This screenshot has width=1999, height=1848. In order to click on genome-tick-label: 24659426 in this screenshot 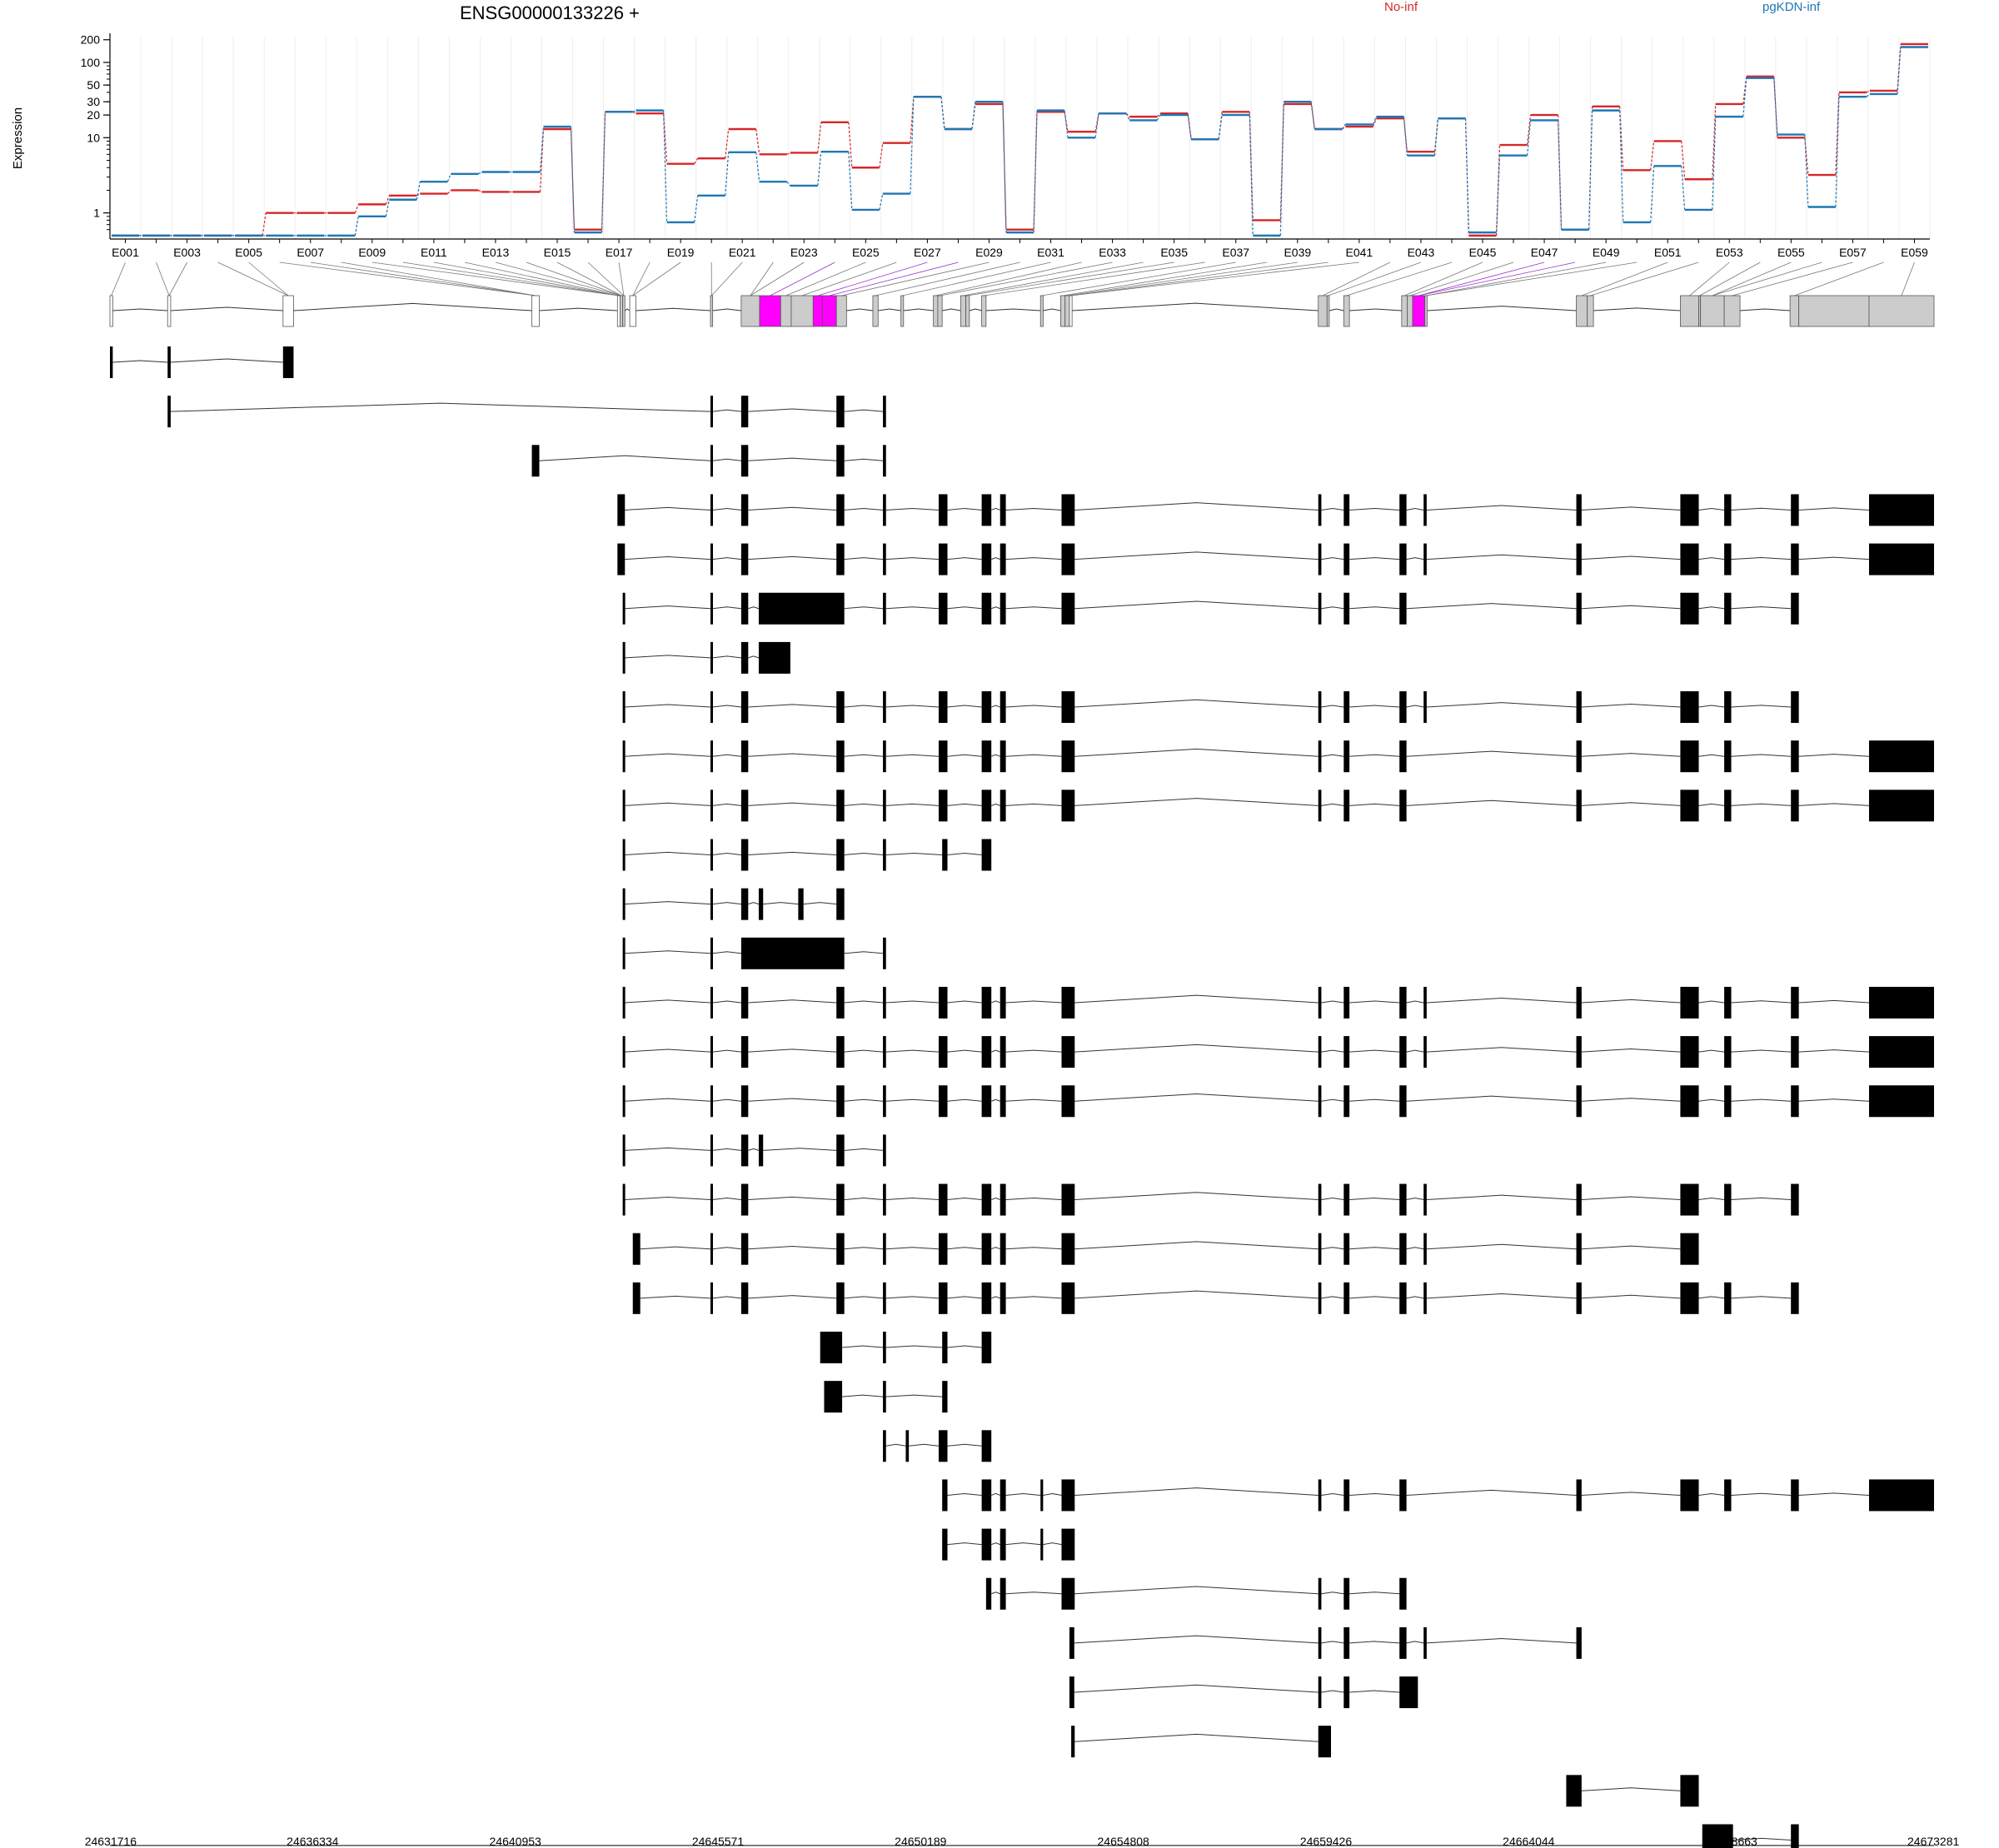, I will do `click(1327, 1841)`.